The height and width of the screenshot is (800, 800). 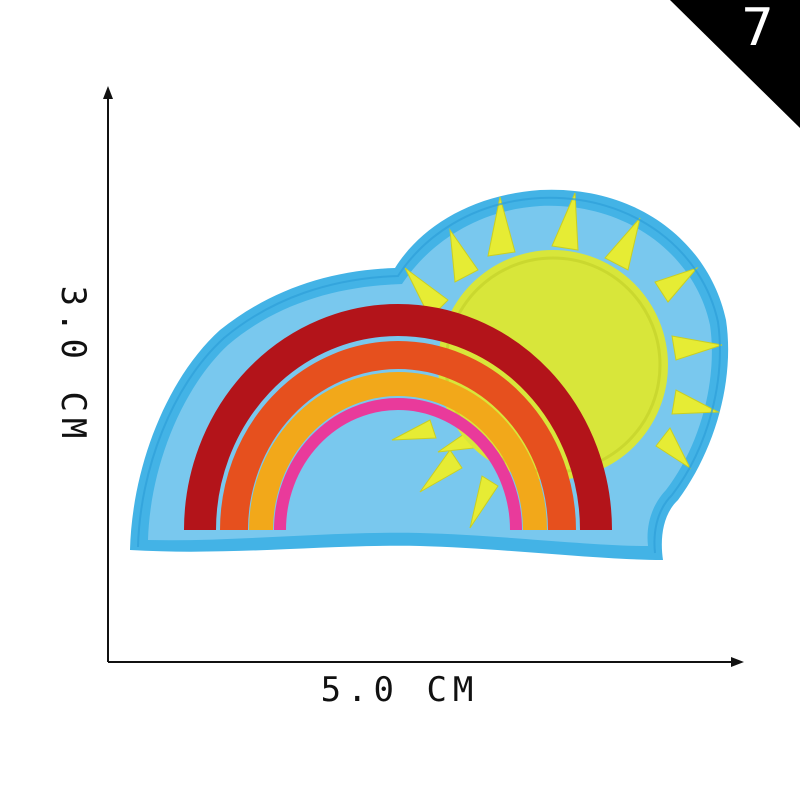 I want to click on rainbow-band-yellow, so click(x=398, y=451).